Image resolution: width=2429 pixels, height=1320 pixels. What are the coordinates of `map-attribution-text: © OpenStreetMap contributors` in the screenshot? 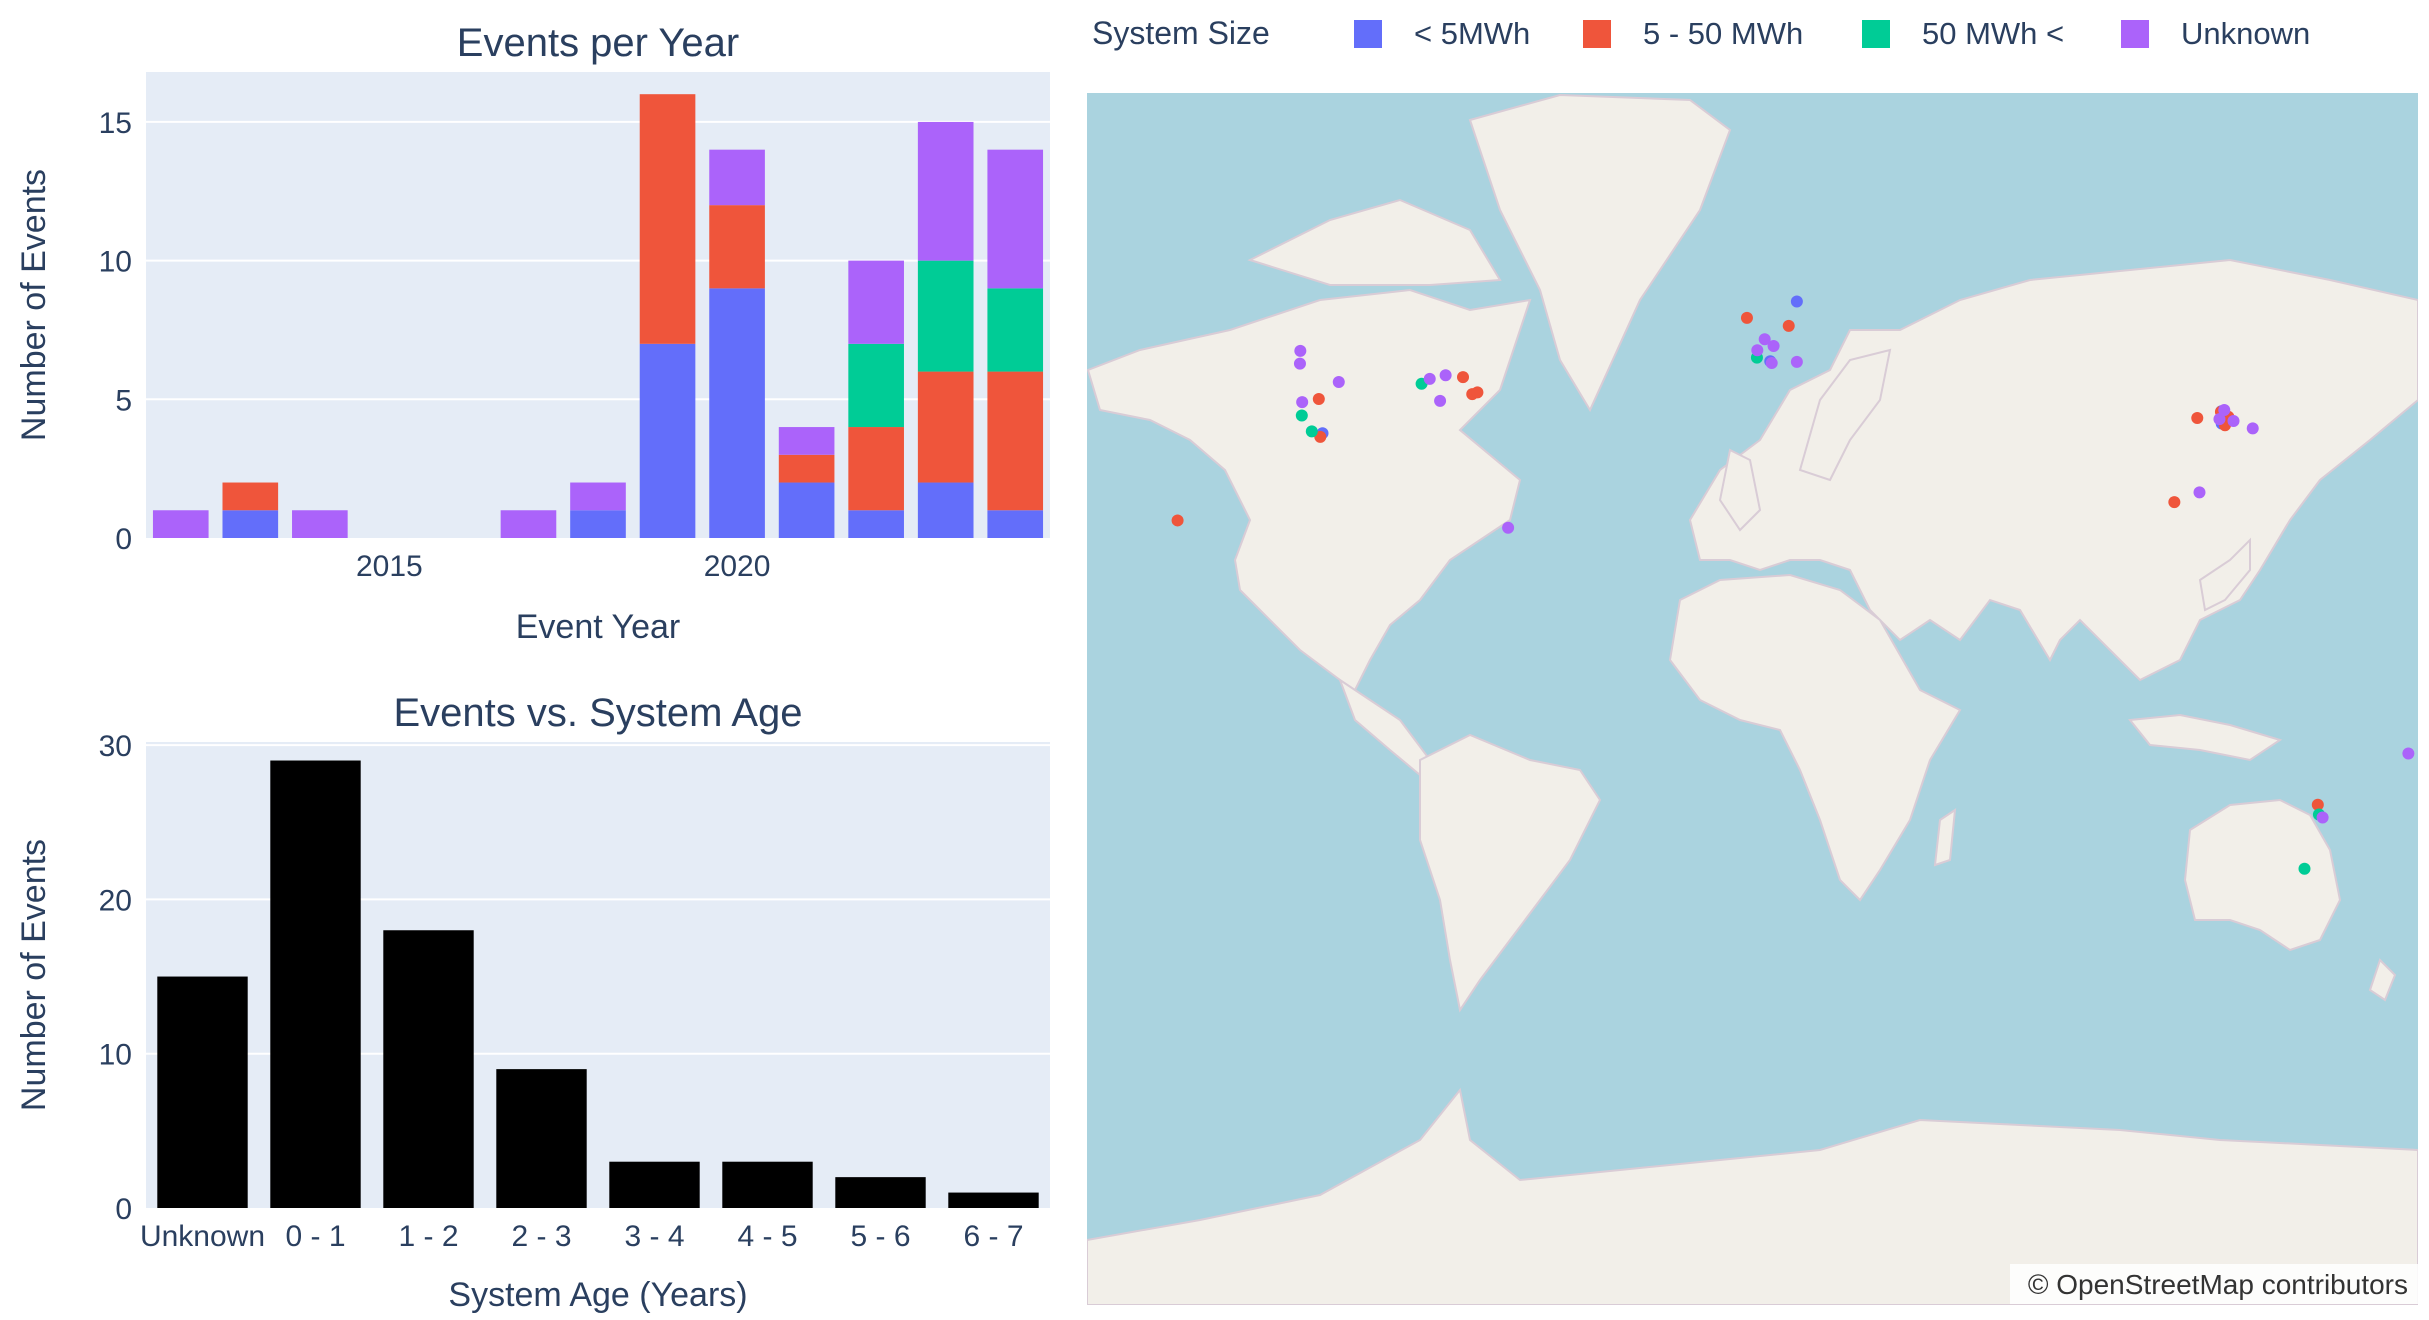 It's located at (2218, 1284).